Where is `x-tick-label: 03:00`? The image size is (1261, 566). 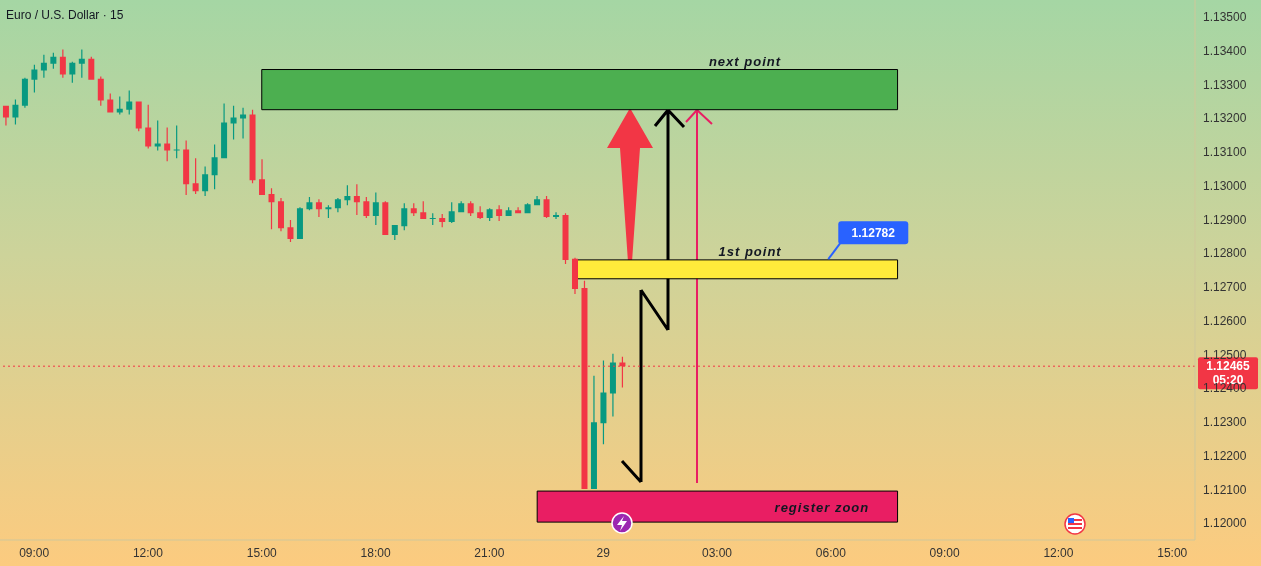
x-tick-label: 03:00 is located at coordinates (717, 552).